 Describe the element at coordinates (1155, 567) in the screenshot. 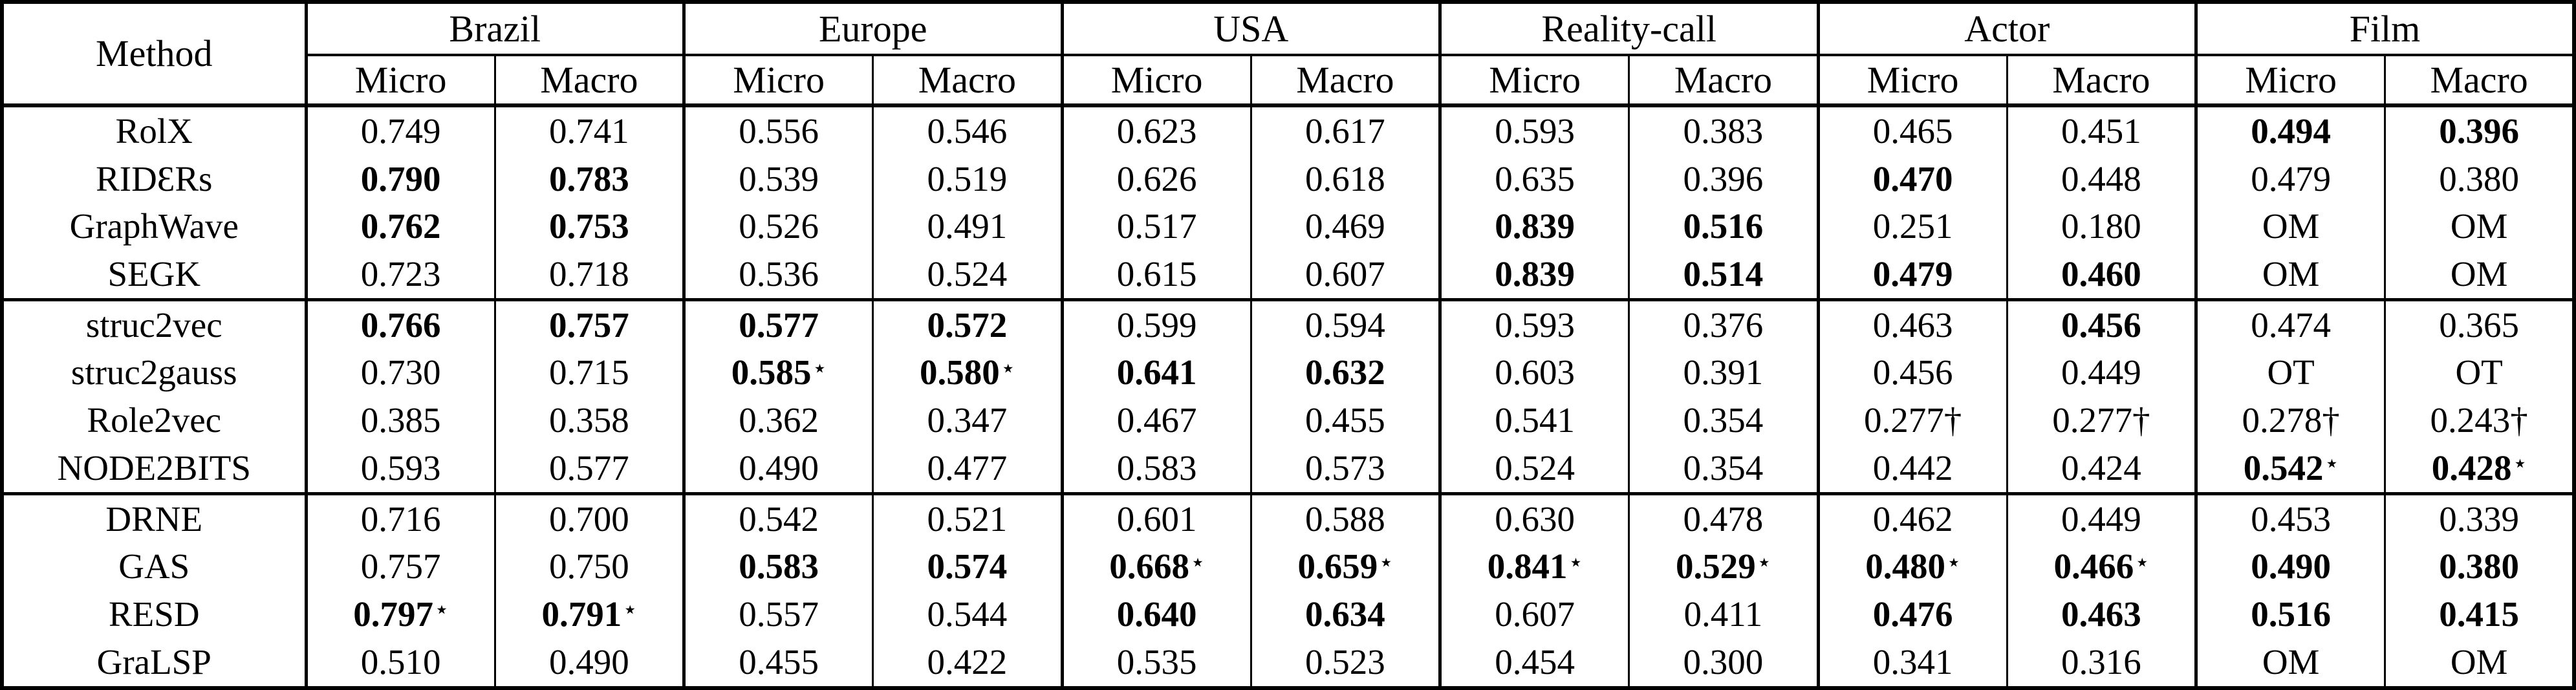

I see `value-cell: 0.668⋆` at that location.